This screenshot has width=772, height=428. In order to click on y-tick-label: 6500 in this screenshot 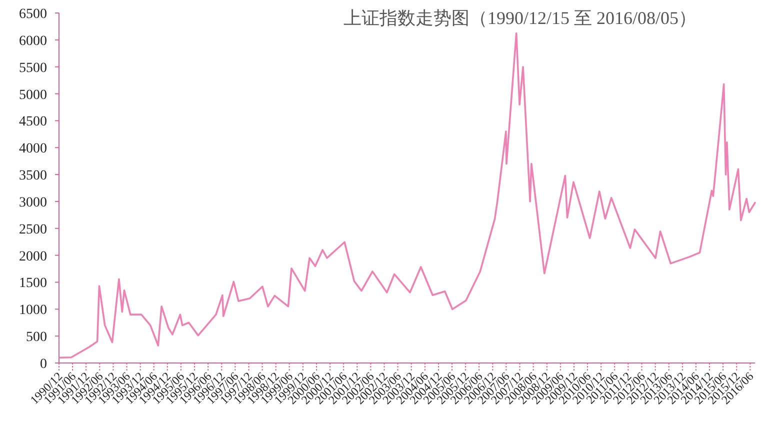, I will do `click(33, 14)`.